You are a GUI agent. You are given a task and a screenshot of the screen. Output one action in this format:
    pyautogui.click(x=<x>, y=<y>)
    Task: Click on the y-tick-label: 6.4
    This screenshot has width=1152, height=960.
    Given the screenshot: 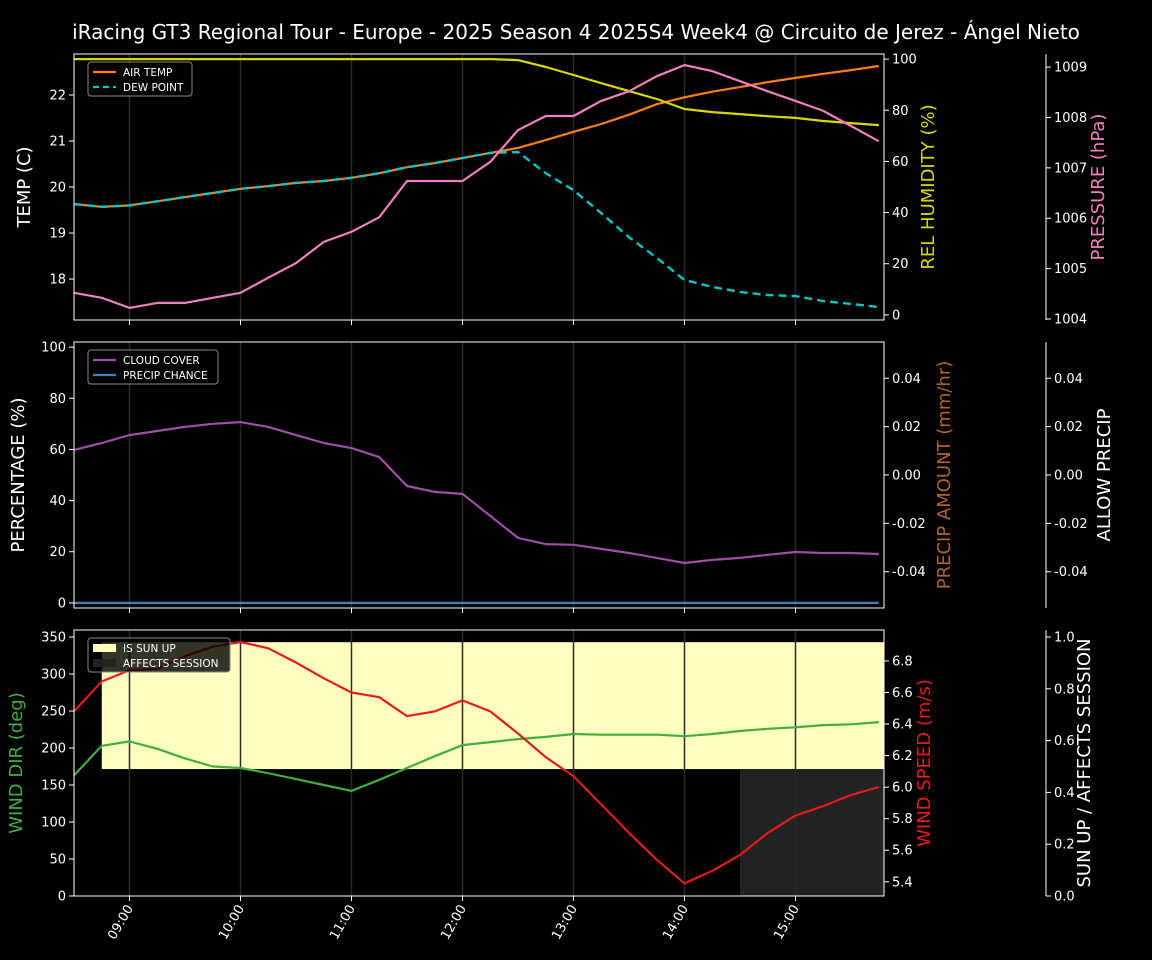 What is the action you would take?
    pyautogui.click(x=902, y=725)
    